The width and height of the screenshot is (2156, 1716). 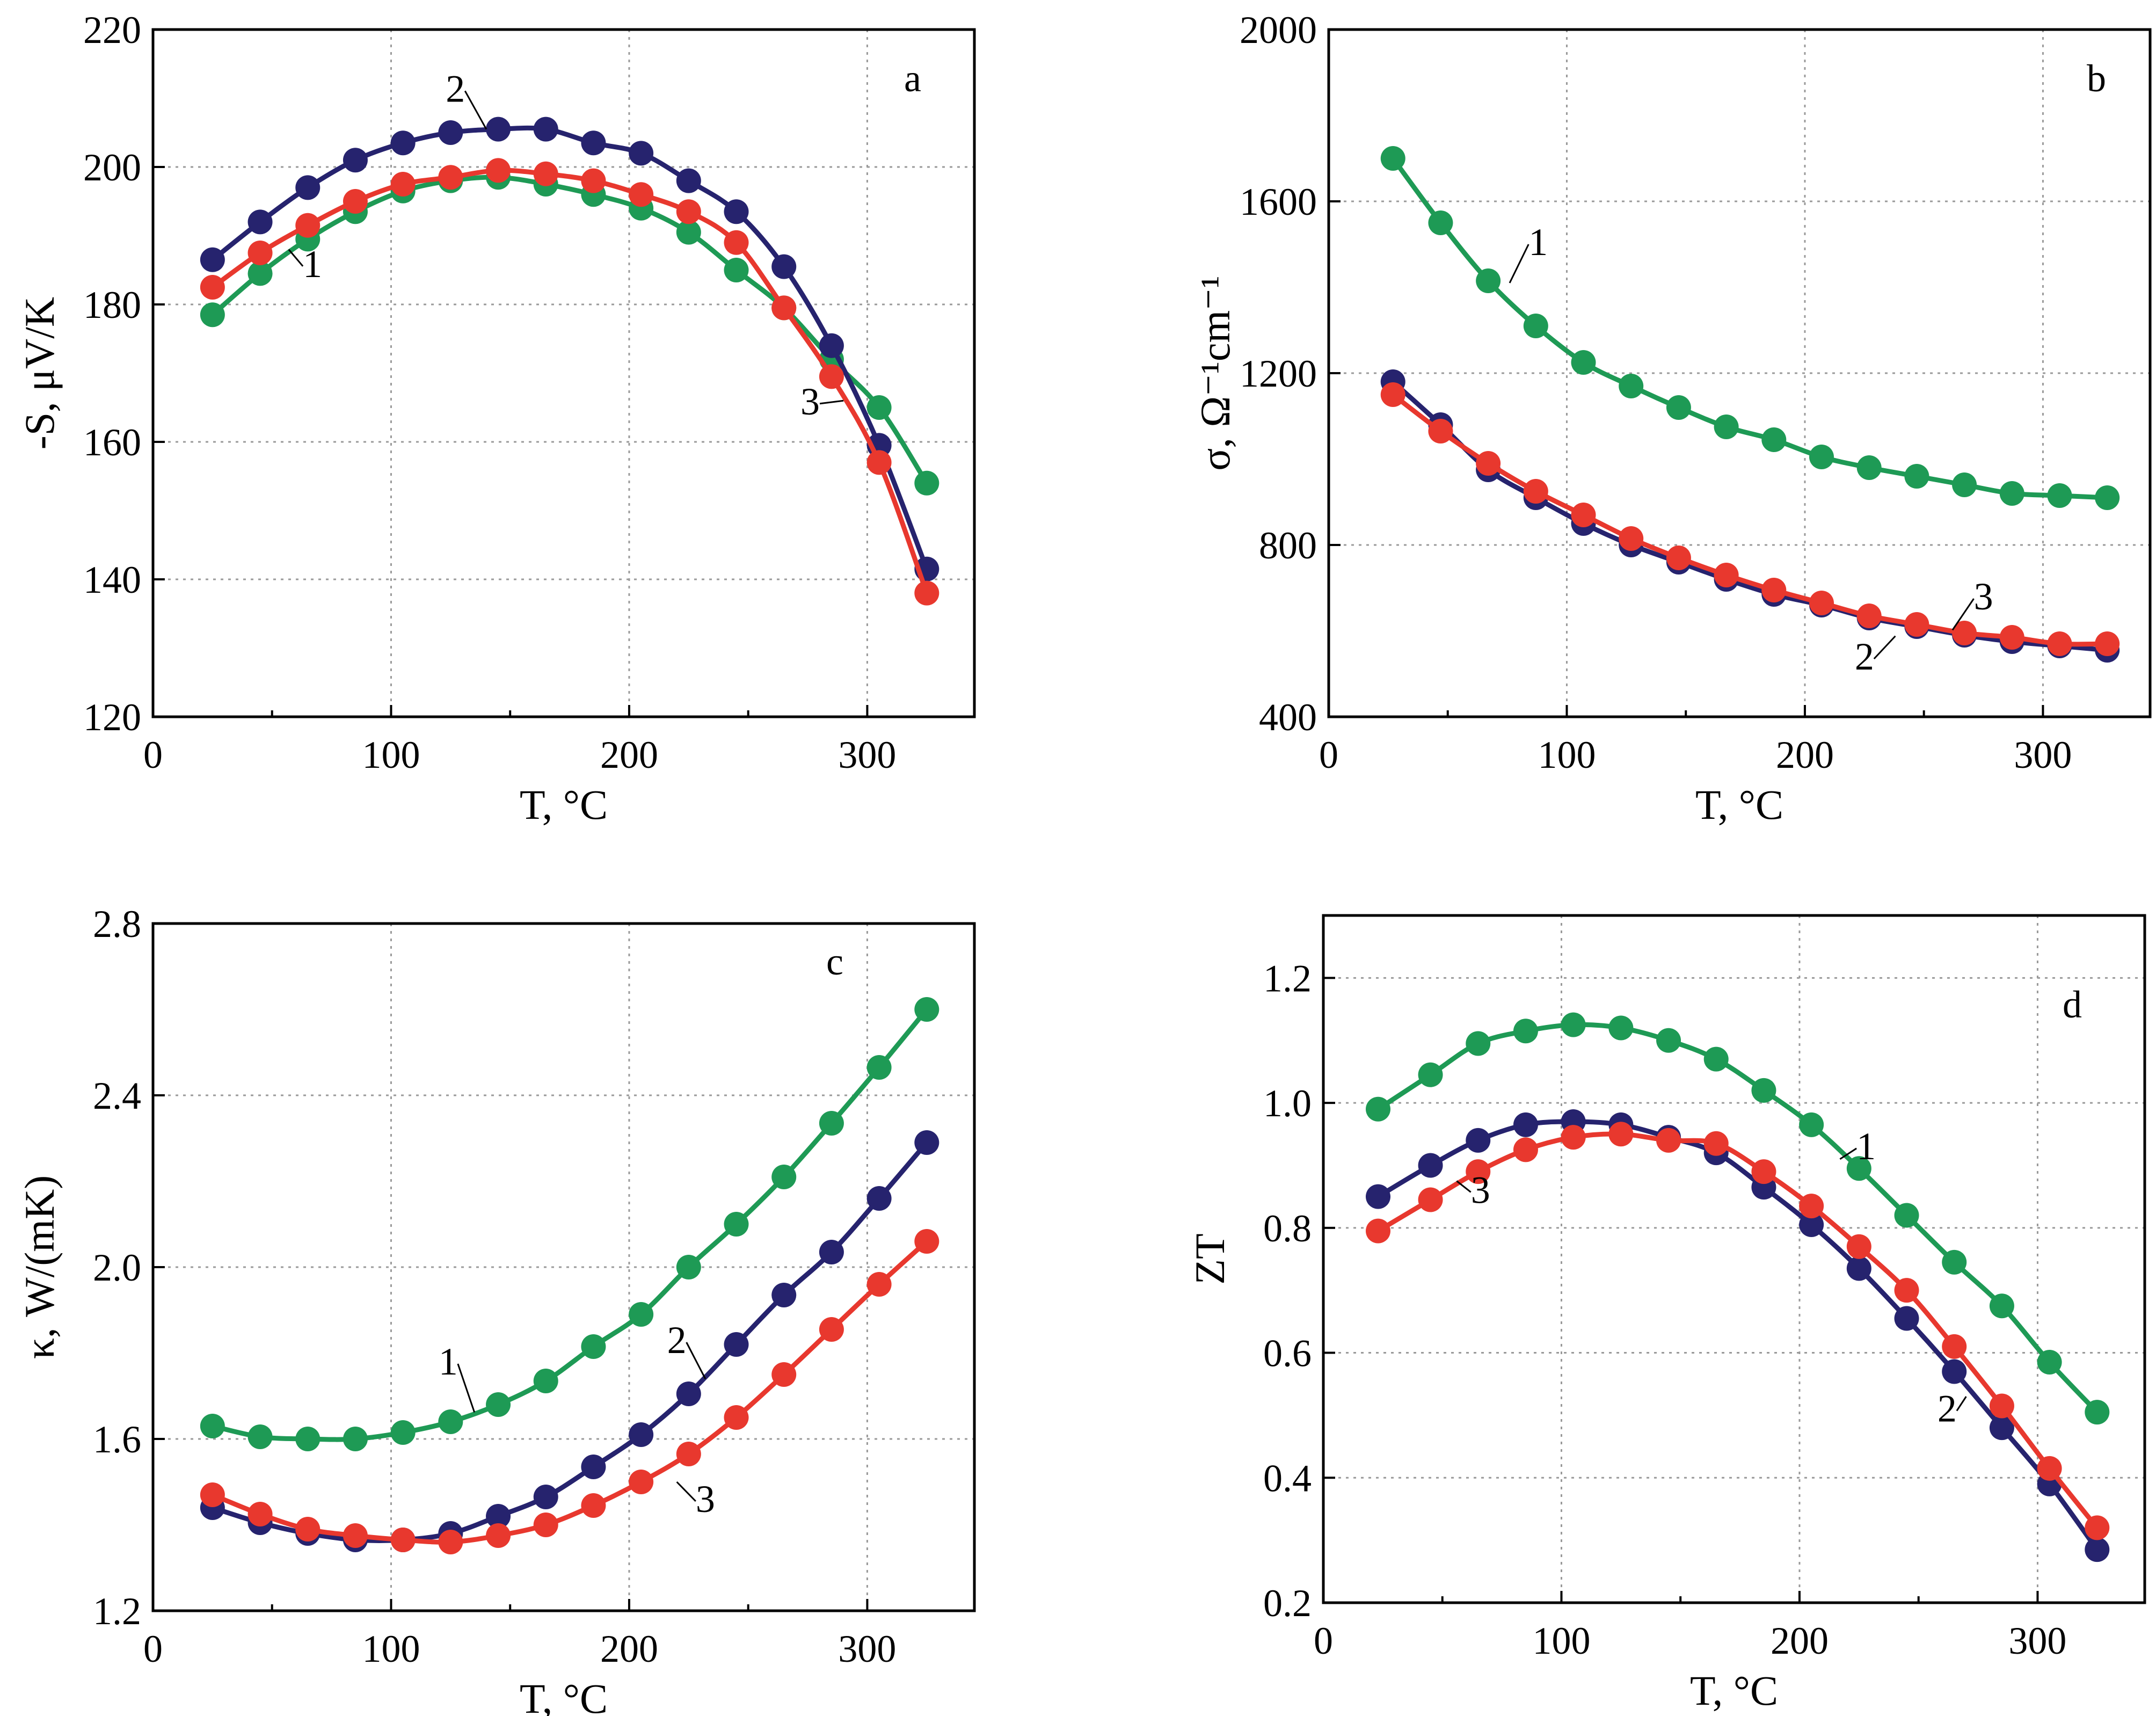 I want to click on x-axis-title: T, °C, so click(x=564, y=1695).